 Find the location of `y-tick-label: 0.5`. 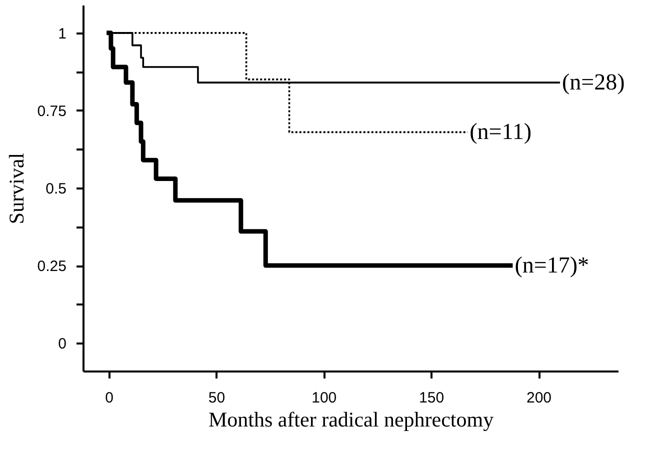

y-tick-label: 0.5 is located at coordinates (56, 189).